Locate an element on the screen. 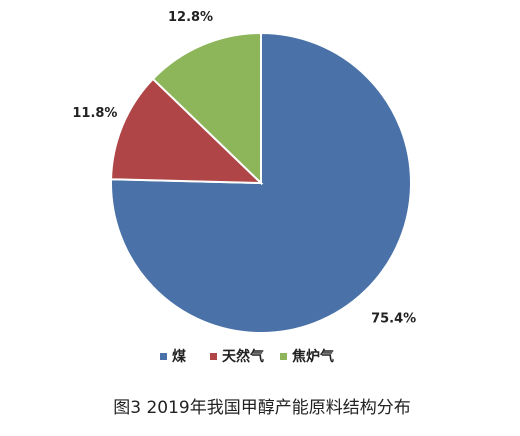 The image size is (520, 436). legend-label: 煤 is located at coordinates (179, 356).